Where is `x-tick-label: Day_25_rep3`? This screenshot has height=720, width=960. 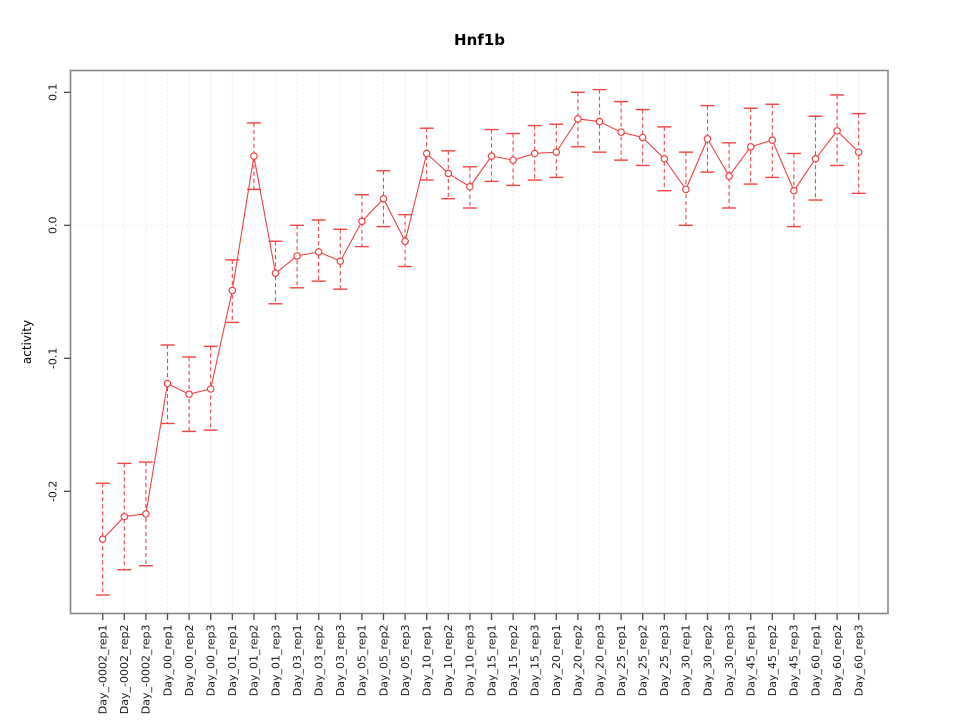
x-tick-label: Day_25_rep3 is located at coordinates (664, 661).